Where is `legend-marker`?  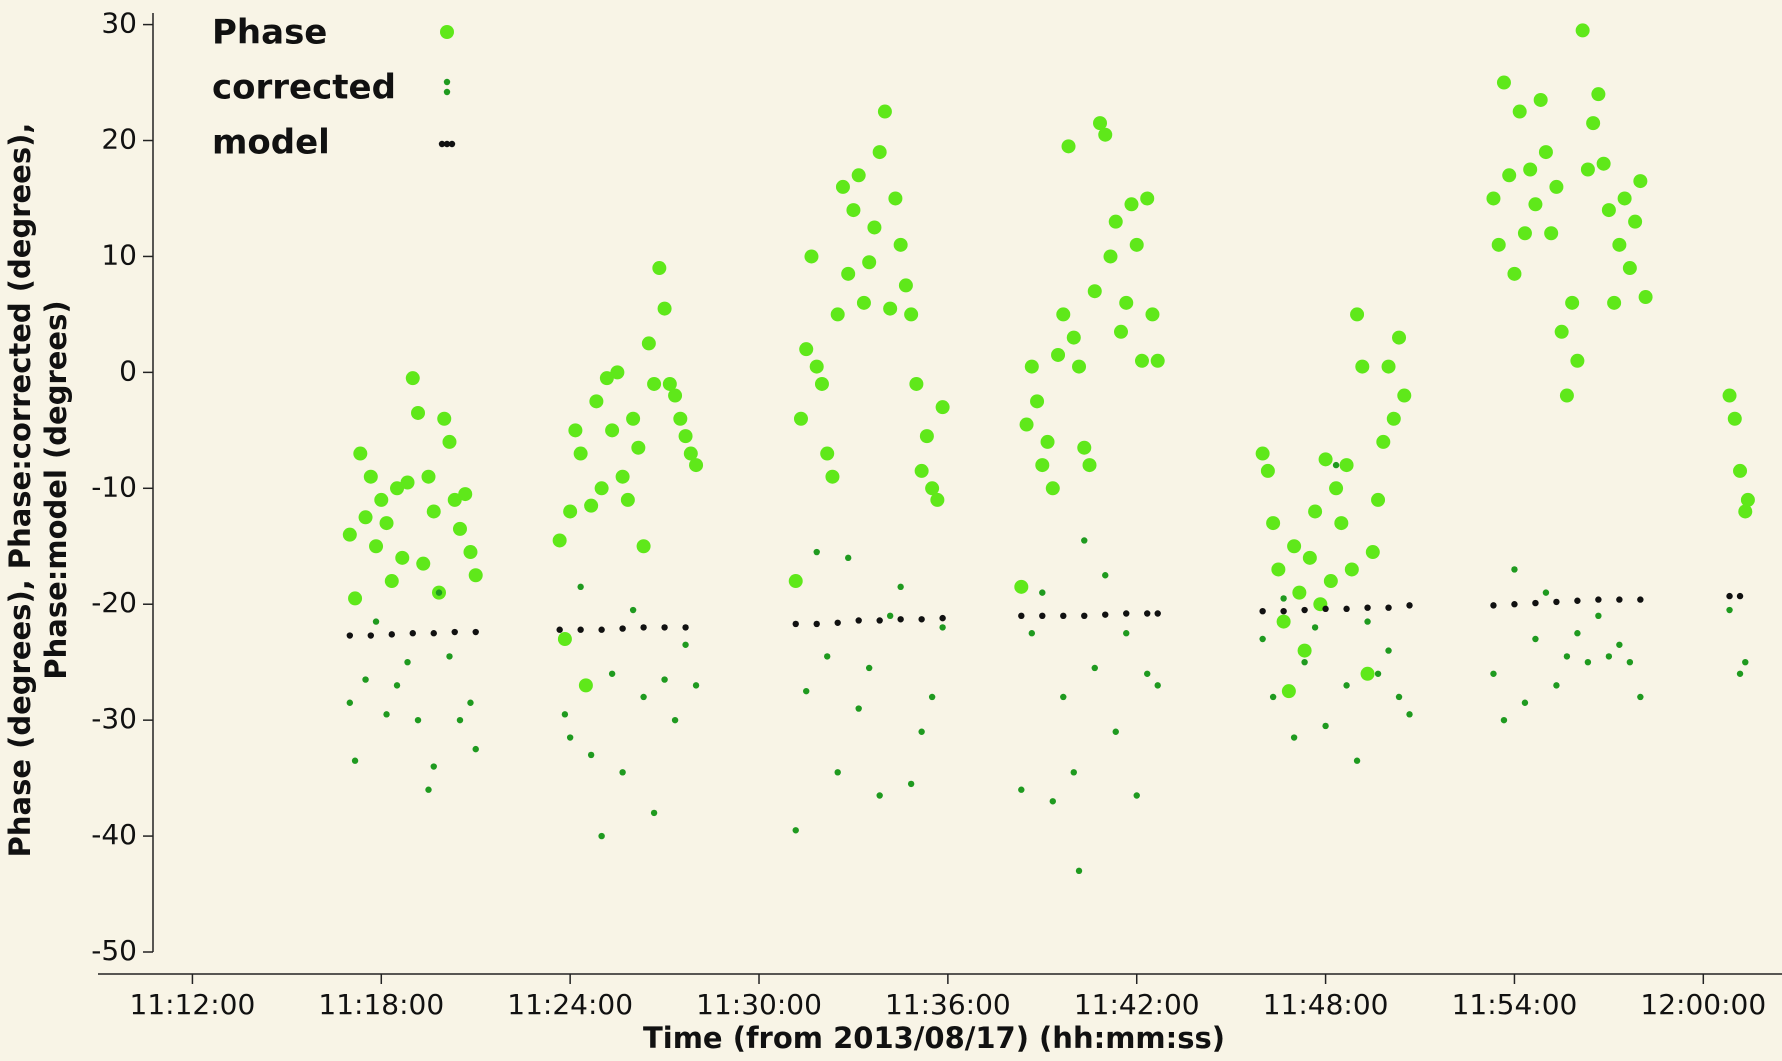
legend-marker is located at coordinates (447, 92).